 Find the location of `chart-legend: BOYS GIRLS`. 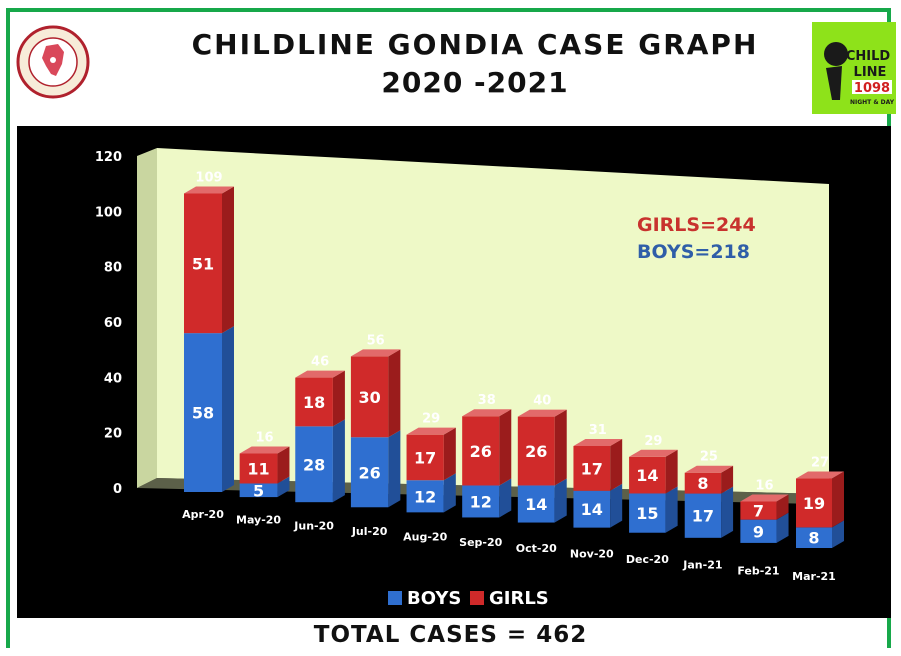

chart-legend: BOYS GIRLS is located at coordinates (468, 598).